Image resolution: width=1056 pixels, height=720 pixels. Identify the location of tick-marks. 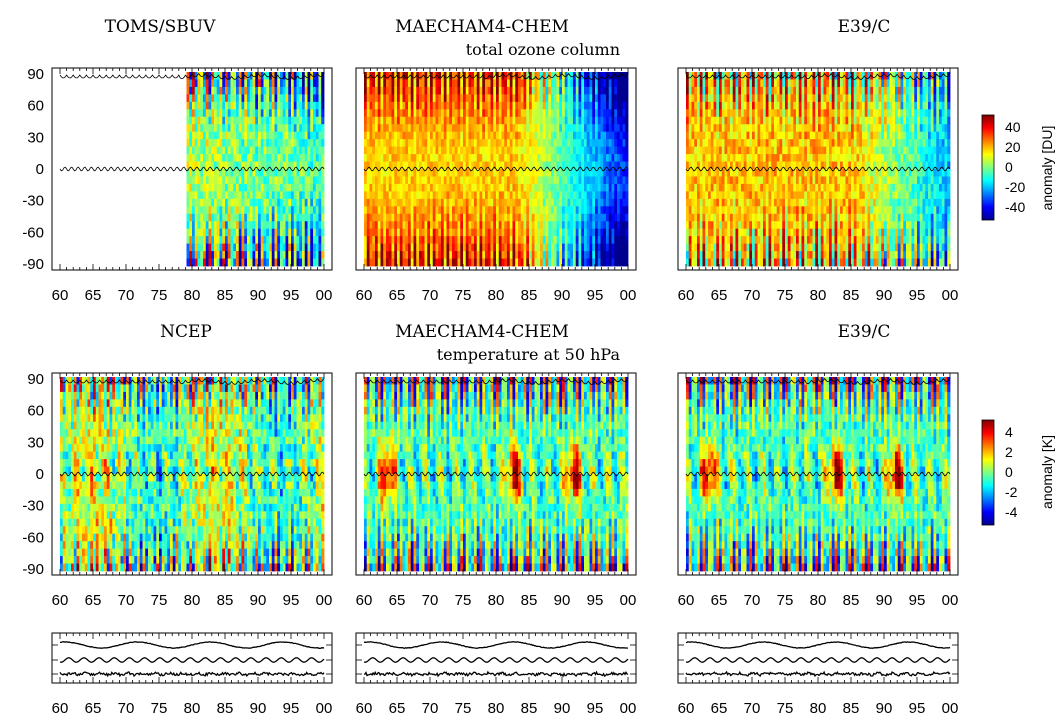
(192, 169).